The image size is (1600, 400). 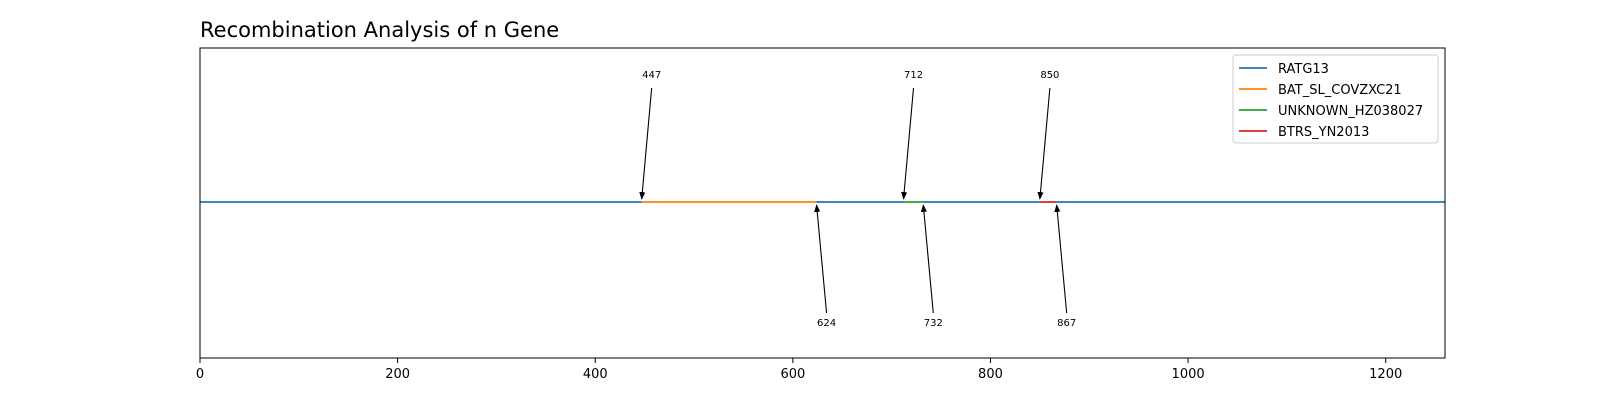 What do you see at coordinates (651, 75) in the screenshot?
I see `annotation-label-0: 447` at bounding box center [651, 75].